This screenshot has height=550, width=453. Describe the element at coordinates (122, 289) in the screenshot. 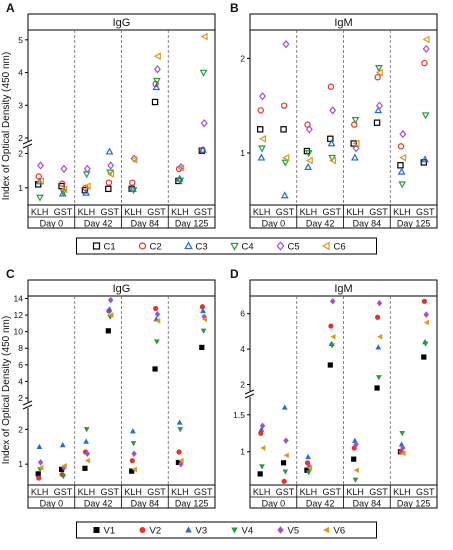

I see `panel-title: IgG` at that location.